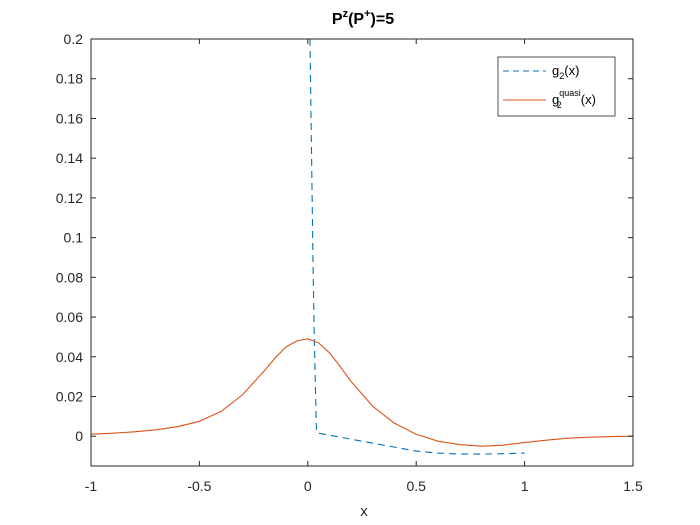  What do you see at coordinates (74, 238) in the screenshot?
I see `y-tick-label: 0.1` at bounding box center [74, 238].